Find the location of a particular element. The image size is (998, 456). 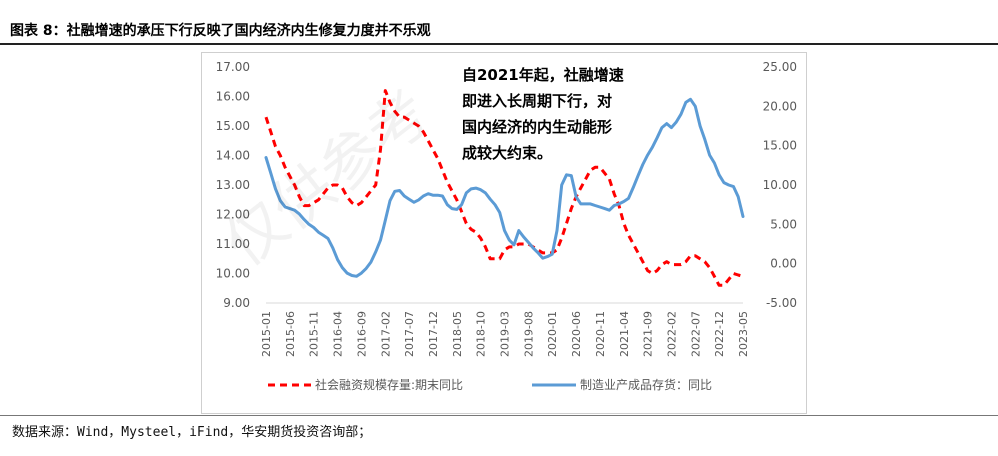

left-axis-tick-label: 15.00 is located at coordinates (233, 126).